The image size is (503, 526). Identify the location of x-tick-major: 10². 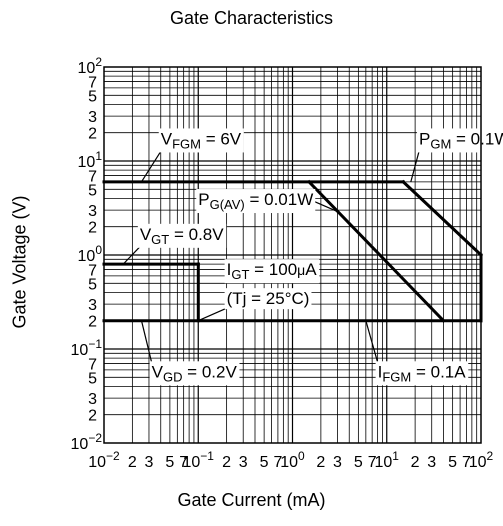
(481, 460).